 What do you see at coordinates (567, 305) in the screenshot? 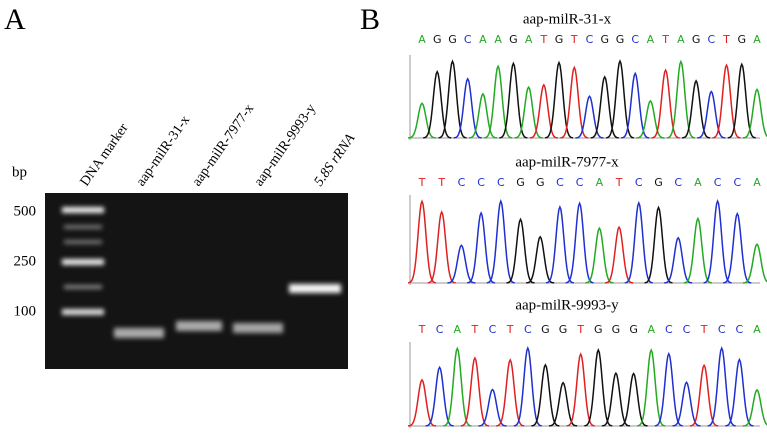
I see `trace-title: aap-milR-9993-y` at bounding box center [567, 305].